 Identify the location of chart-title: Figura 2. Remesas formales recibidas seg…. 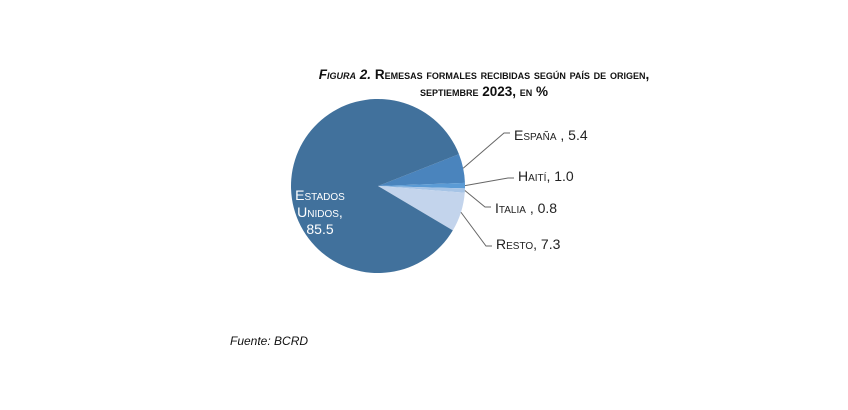
(454, 74).